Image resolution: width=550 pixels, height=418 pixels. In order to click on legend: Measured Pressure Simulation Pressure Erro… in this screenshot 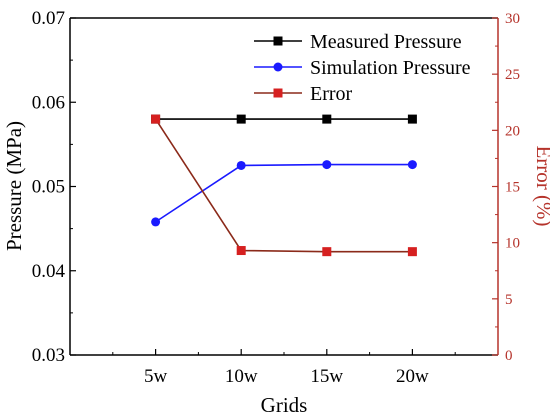, I will do `click(362, 68)`.